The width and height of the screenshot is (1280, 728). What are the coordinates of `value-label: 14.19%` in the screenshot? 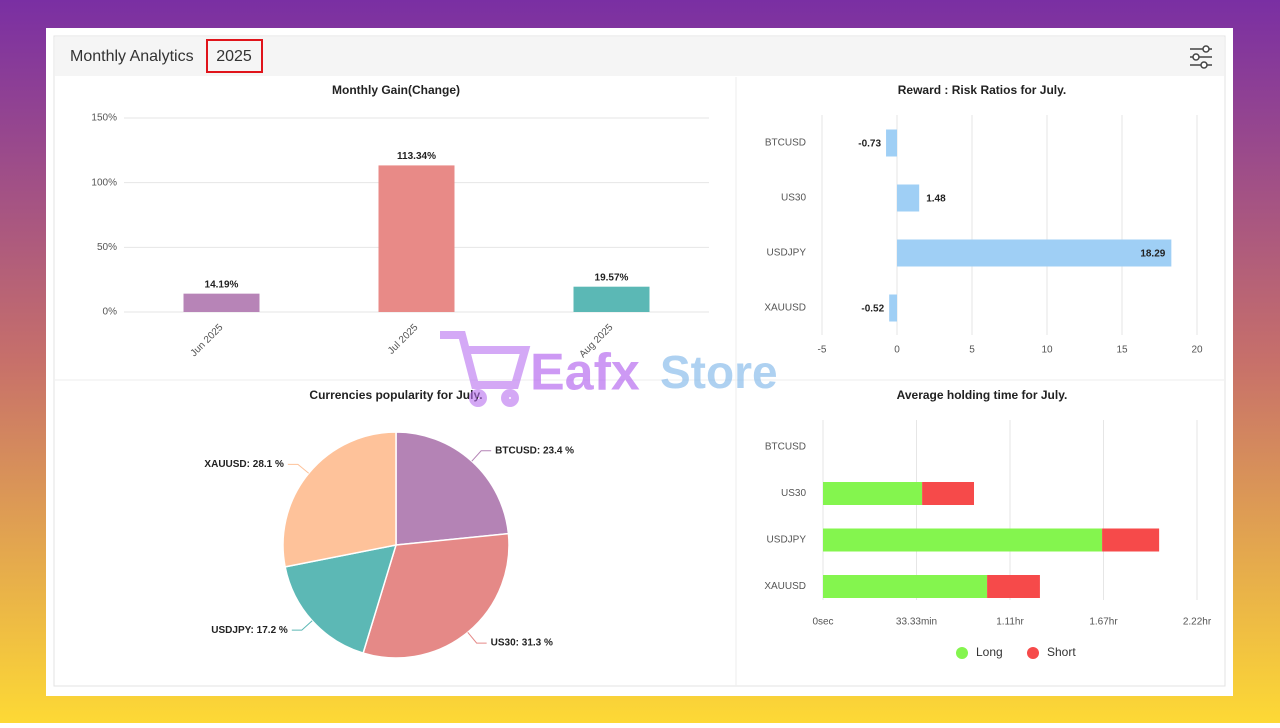 It's located at (222, 284).